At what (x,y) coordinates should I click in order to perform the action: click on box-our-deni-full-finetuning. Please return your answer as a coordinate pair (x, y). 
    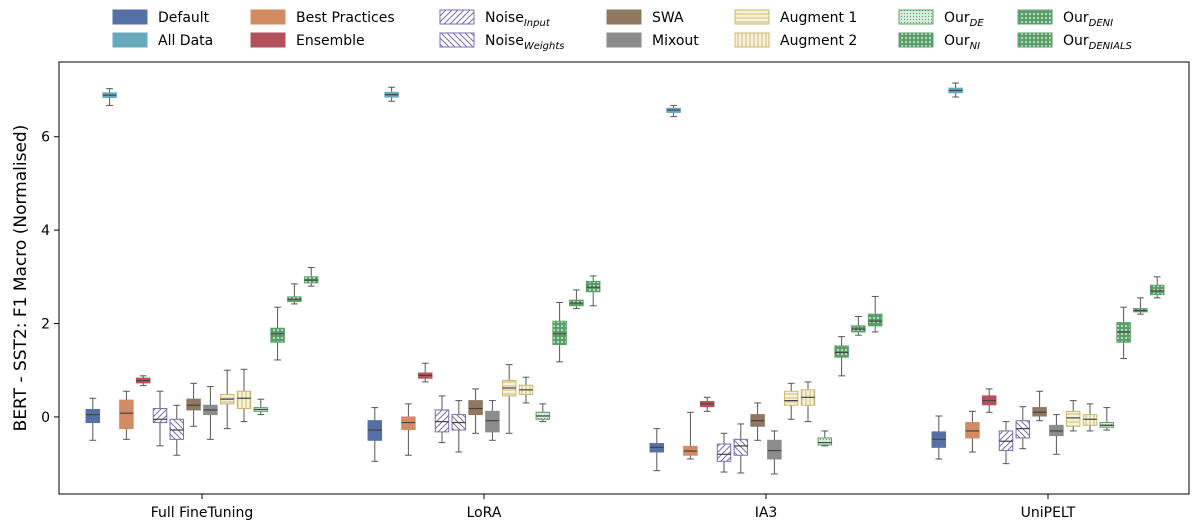
    Looking at the image, I should click on (294, 294).